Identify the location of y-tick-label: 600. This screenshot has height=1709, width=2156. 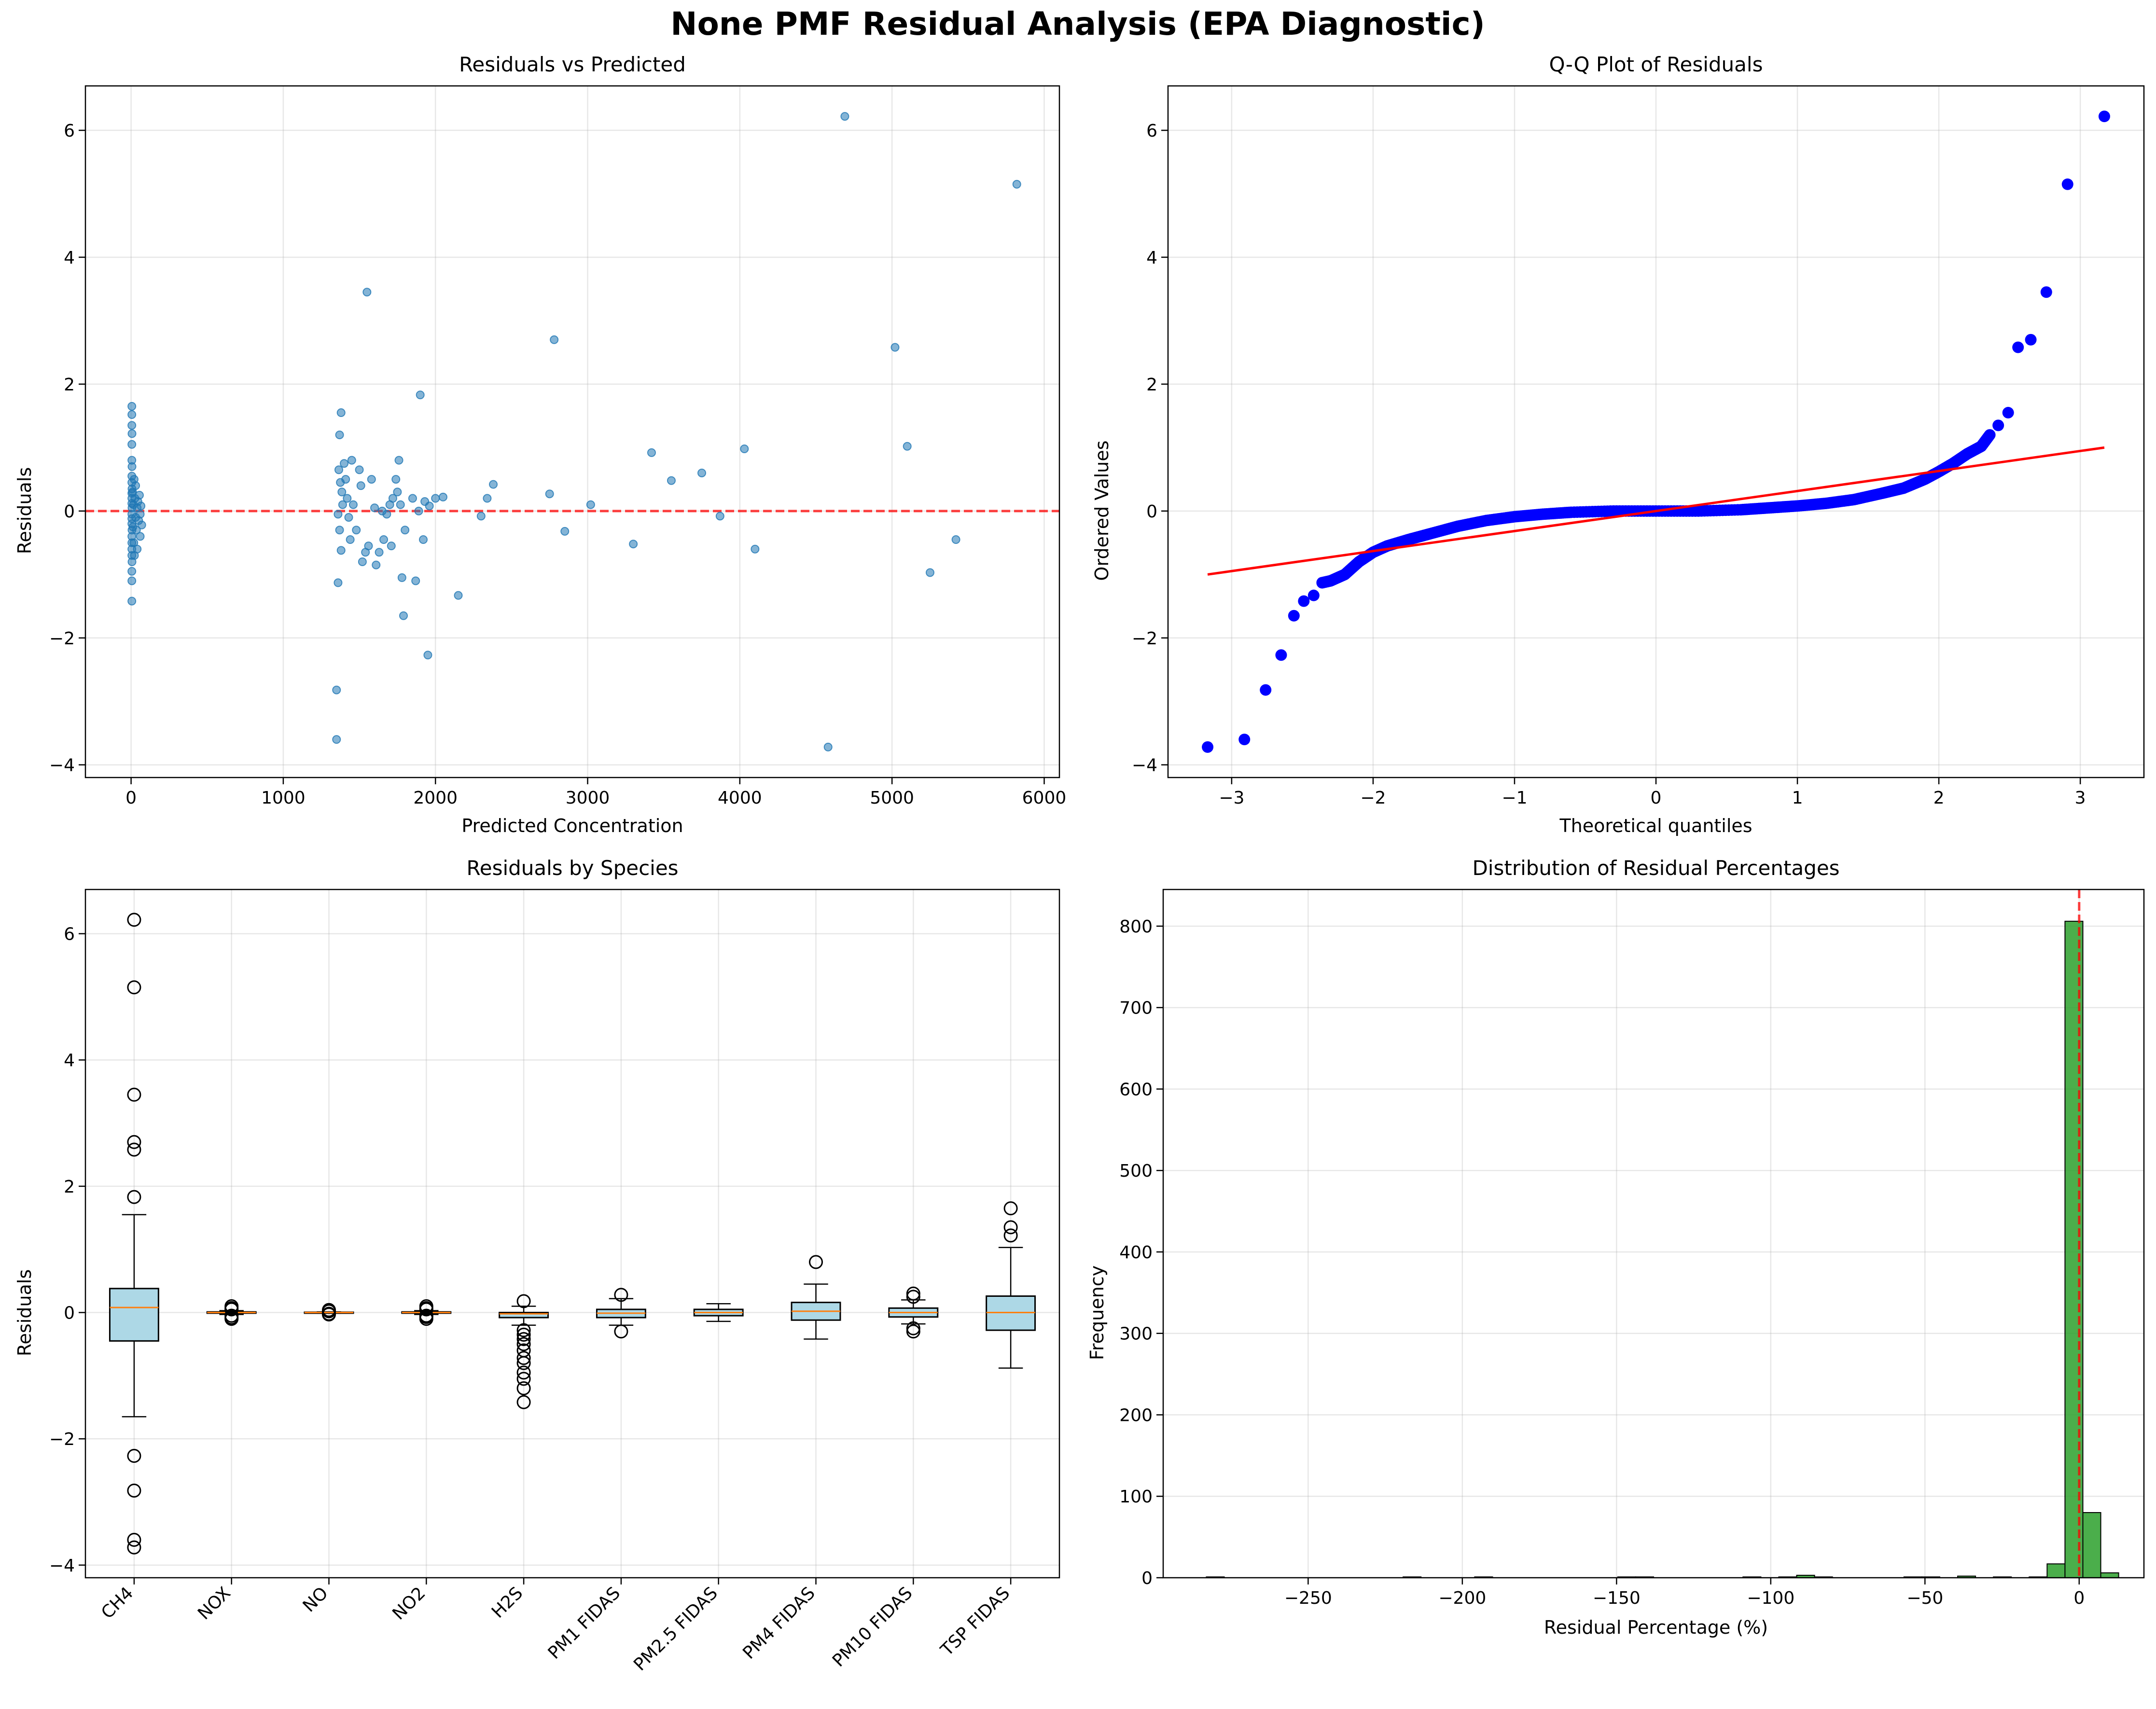
(1136, 1089).